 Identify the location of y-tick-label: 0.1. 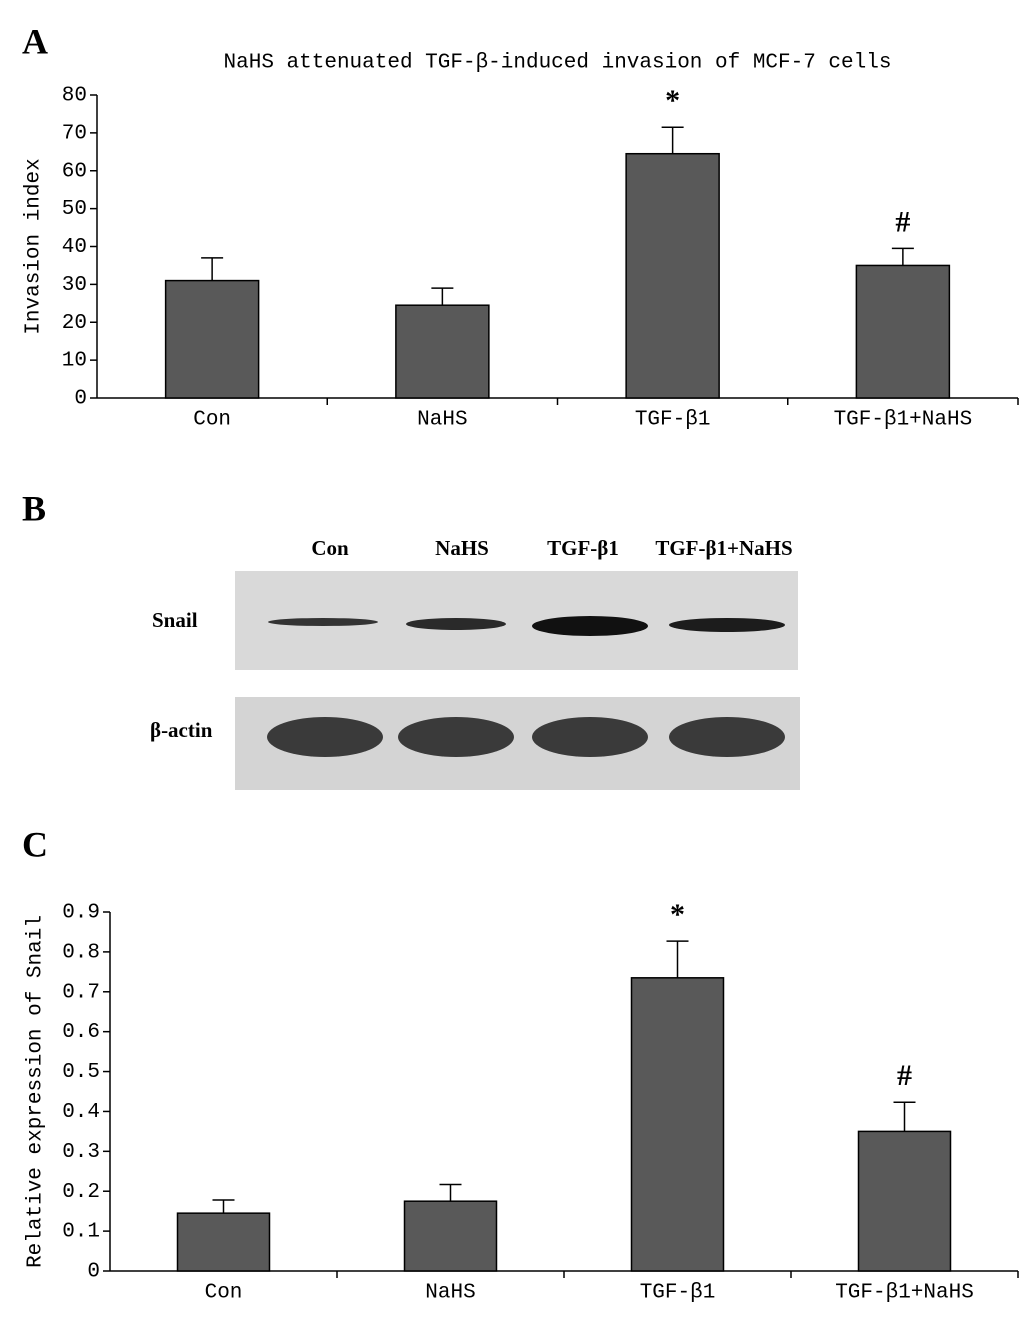
(81, 1232).